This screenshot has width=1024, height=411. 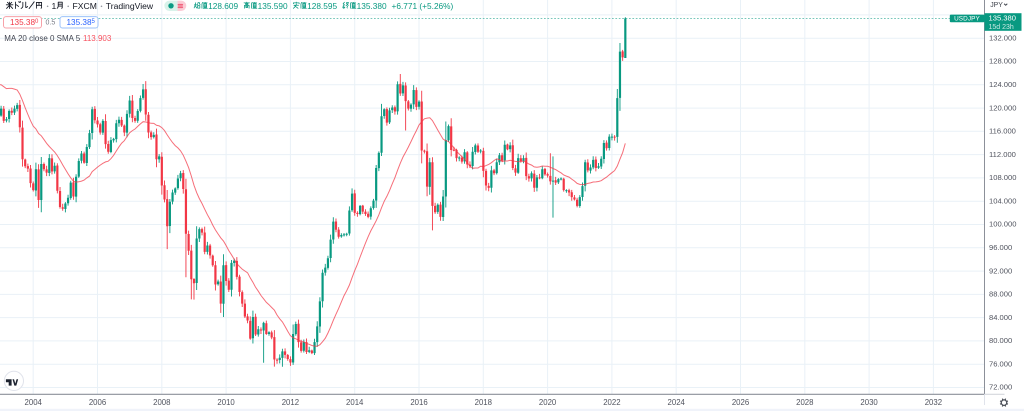 I want to click on svg-text: 112.000, so click(x=1002, y=154).